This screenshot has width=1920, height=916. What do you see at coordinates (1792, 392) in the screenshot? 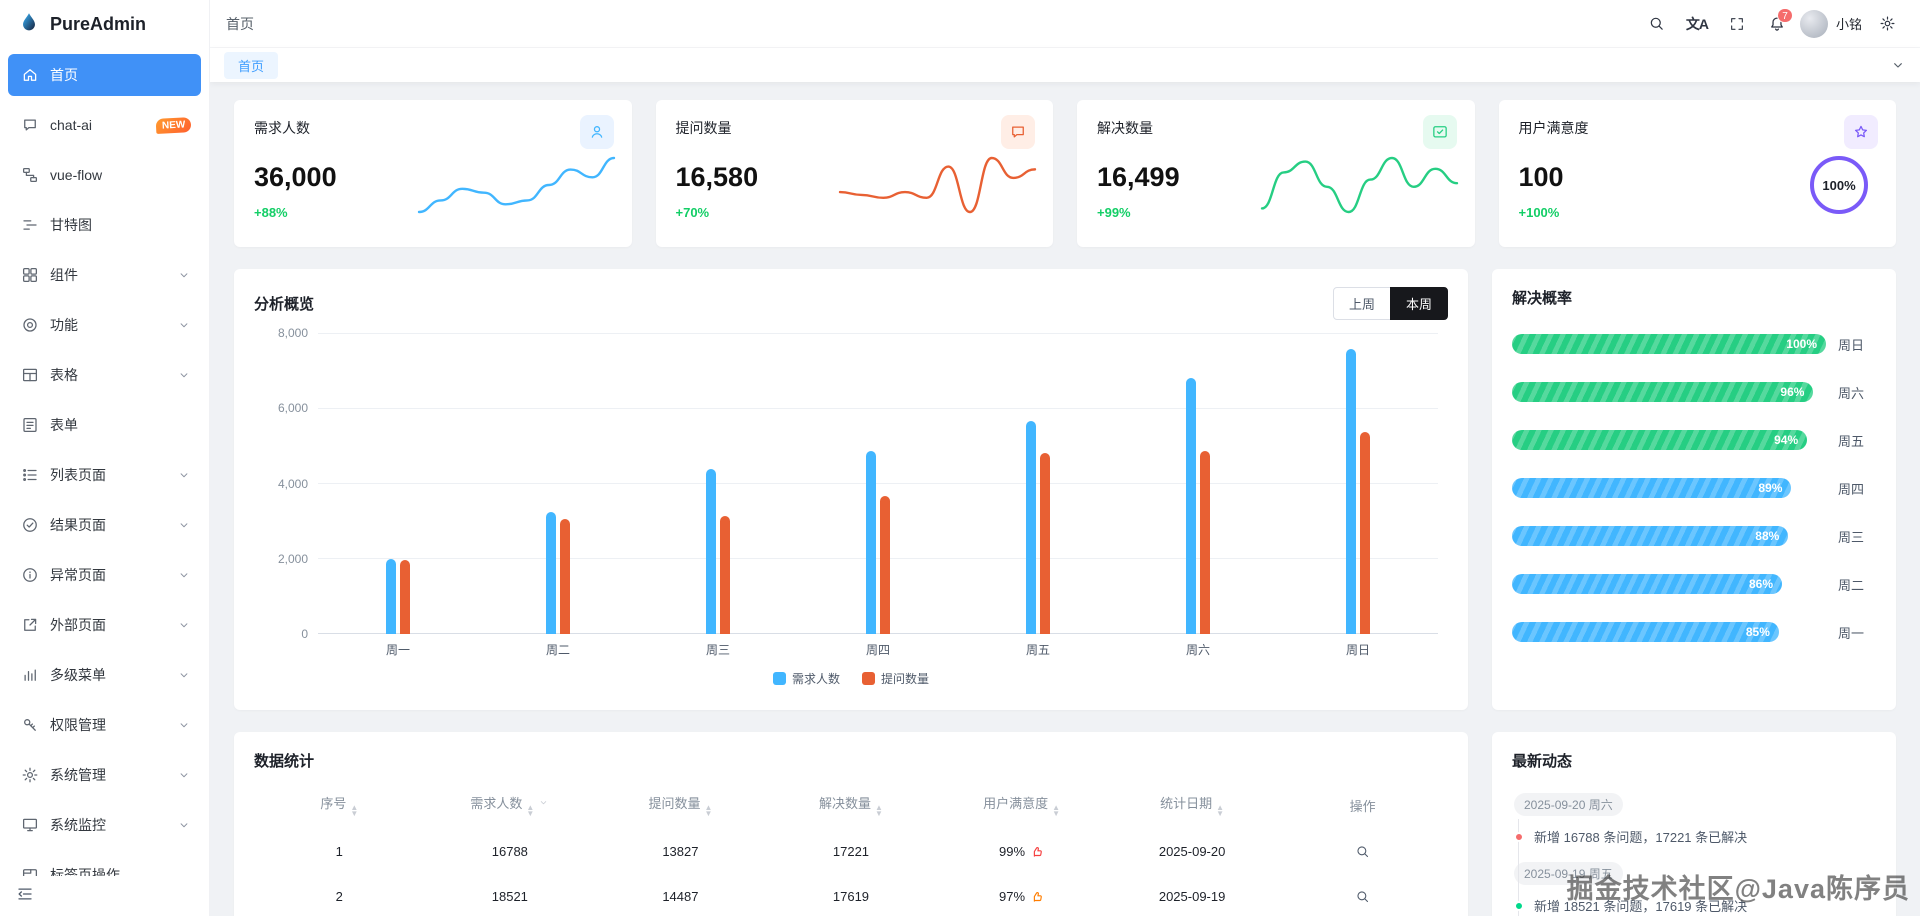
I see `rate-value: 96%` at bounding box center [1792, 392].